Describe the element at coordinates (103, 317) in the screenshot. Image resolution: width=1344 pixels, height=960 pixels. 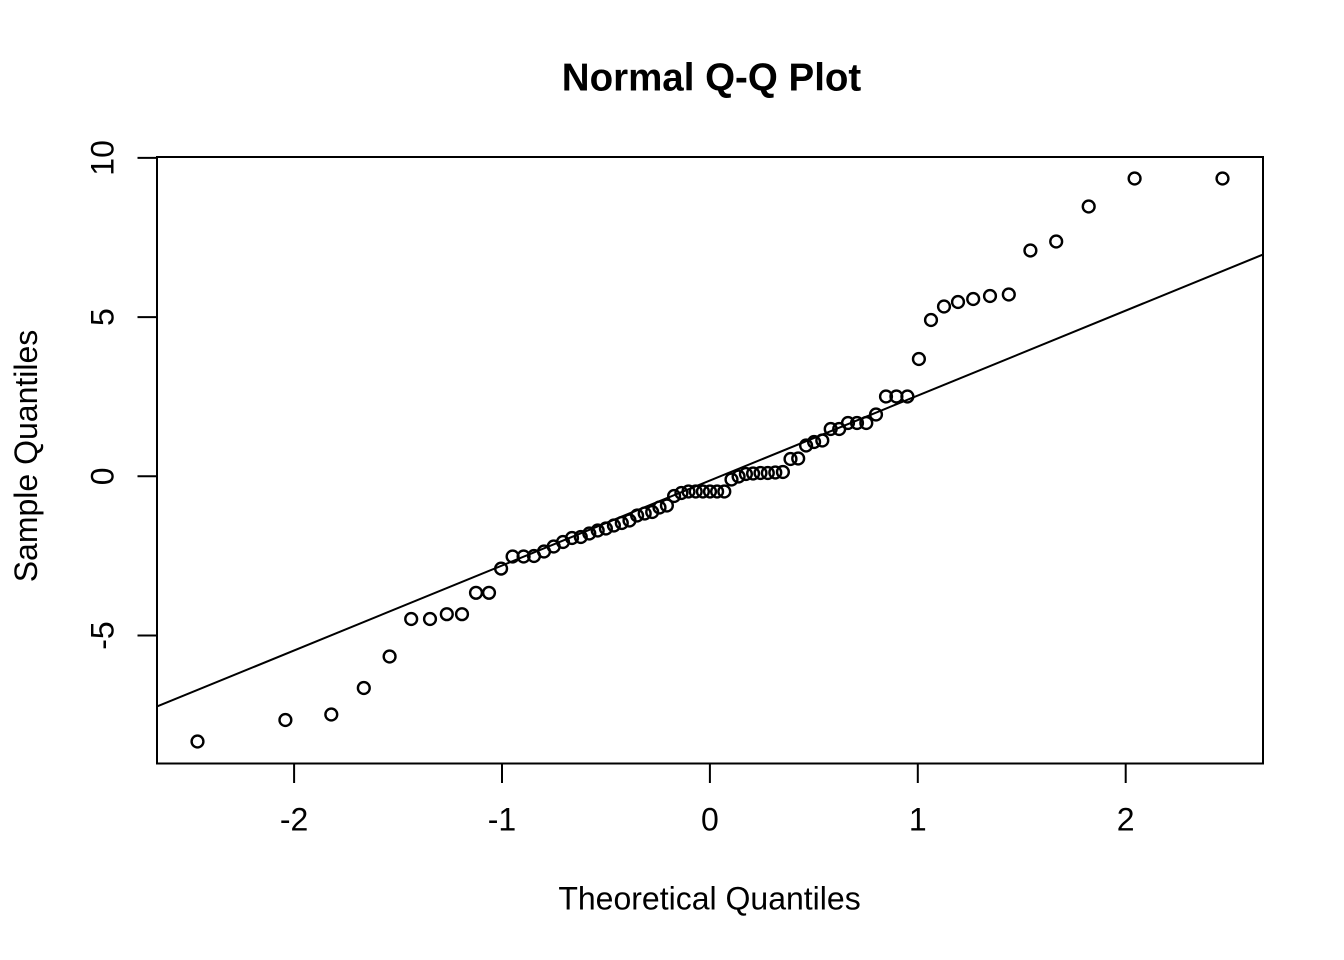
I see `svg-text: 5` at that location.